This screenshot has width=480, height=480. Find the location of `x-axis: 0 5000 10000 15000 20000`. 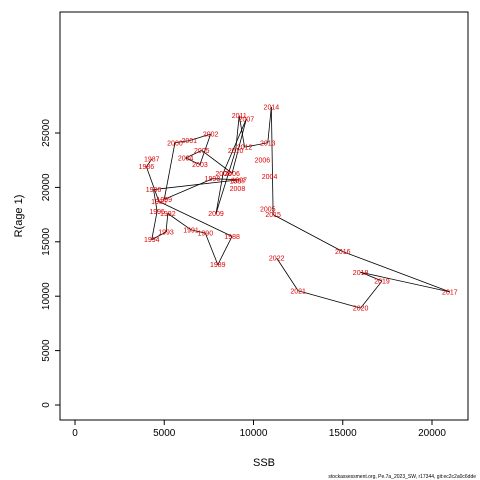

x-axis: 0 5000 10000 15000 20000 is located at coordinates (259, 429).